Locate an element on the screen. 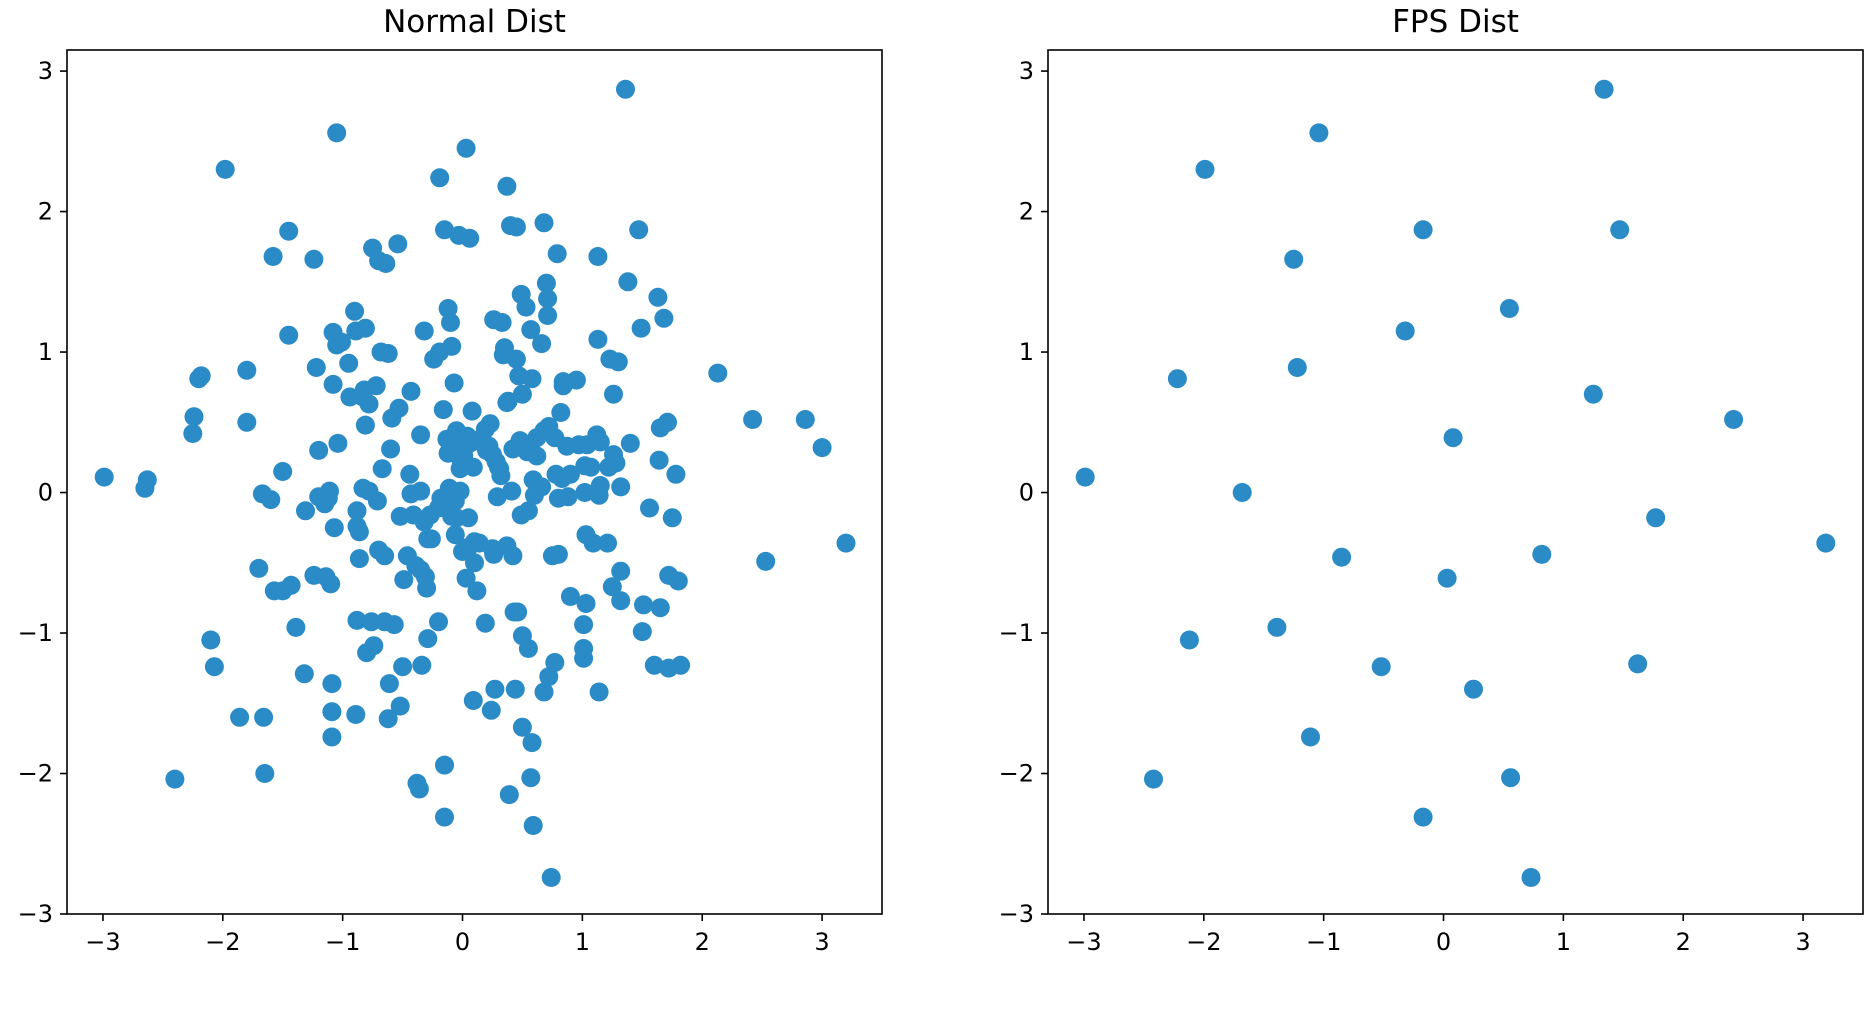  x-tick-label: 2 is located at coordinates (702, 942).